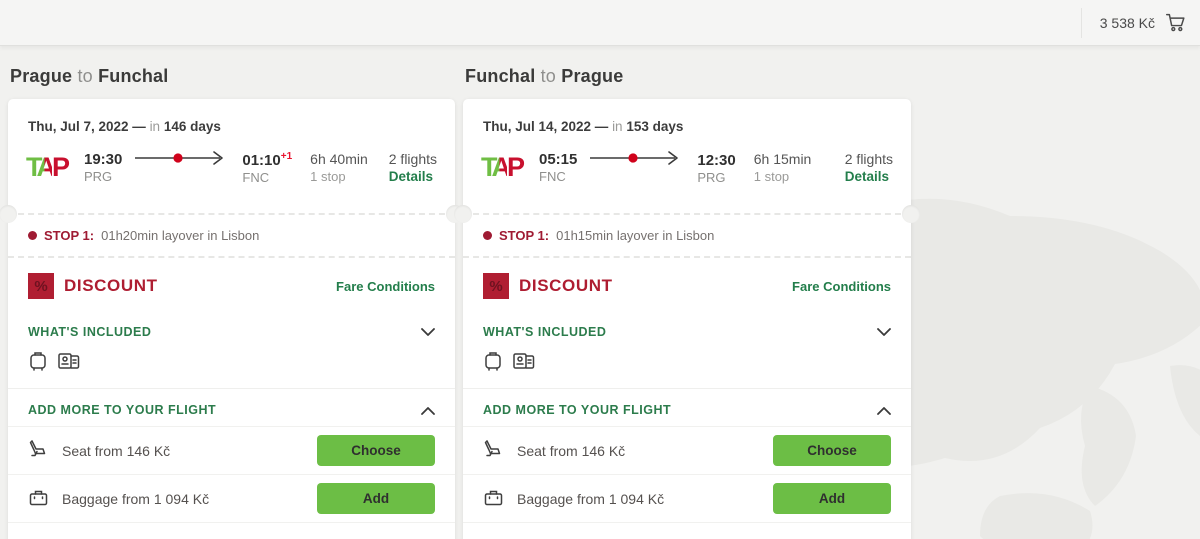  I want to click on departure-time: 05:15, so click(558, 159).